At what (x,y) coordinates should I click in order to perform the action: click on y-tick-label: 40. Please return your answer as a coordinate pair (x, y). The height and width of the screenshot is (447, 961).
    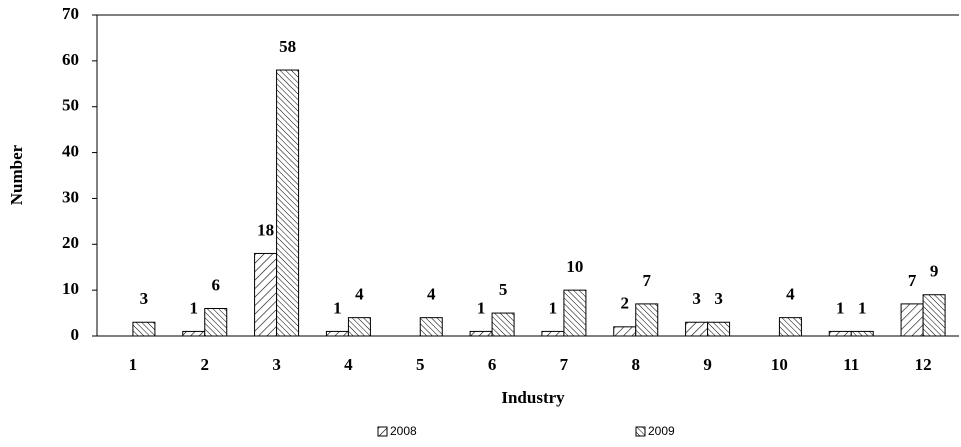
    Looking at the image, I should click on (70, 150).